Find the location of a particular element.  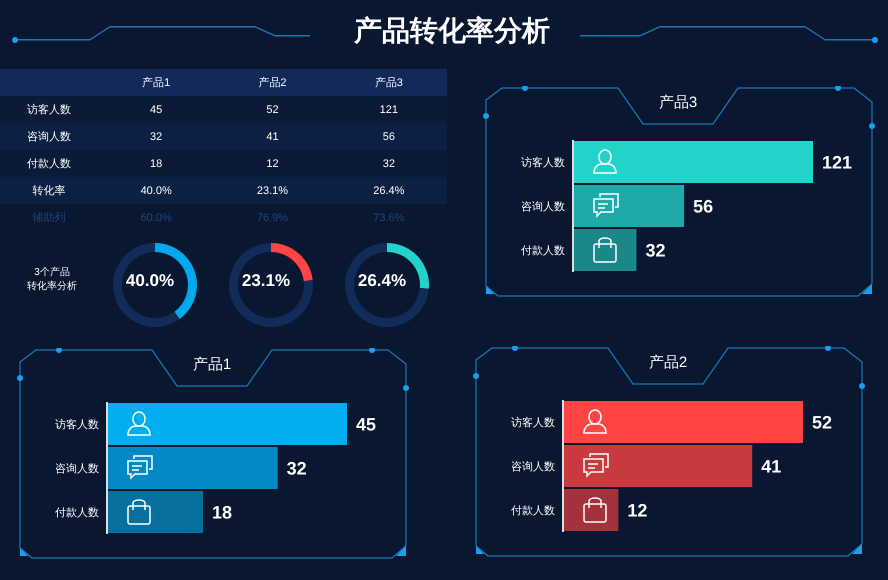

chart-title: 产品3 is located at coordinates (678, 102).